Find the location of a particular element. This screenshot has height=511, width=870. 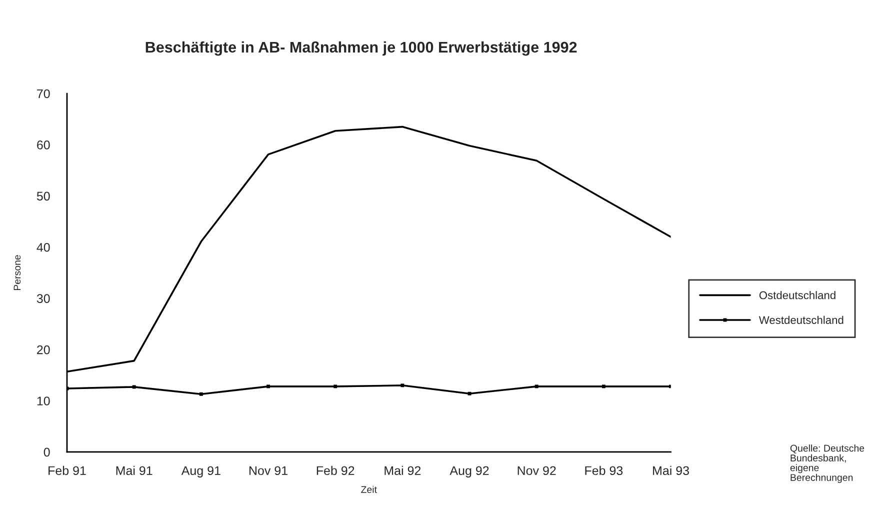

x-tick-label: Mai 93 is located at coordinates (671, 471).